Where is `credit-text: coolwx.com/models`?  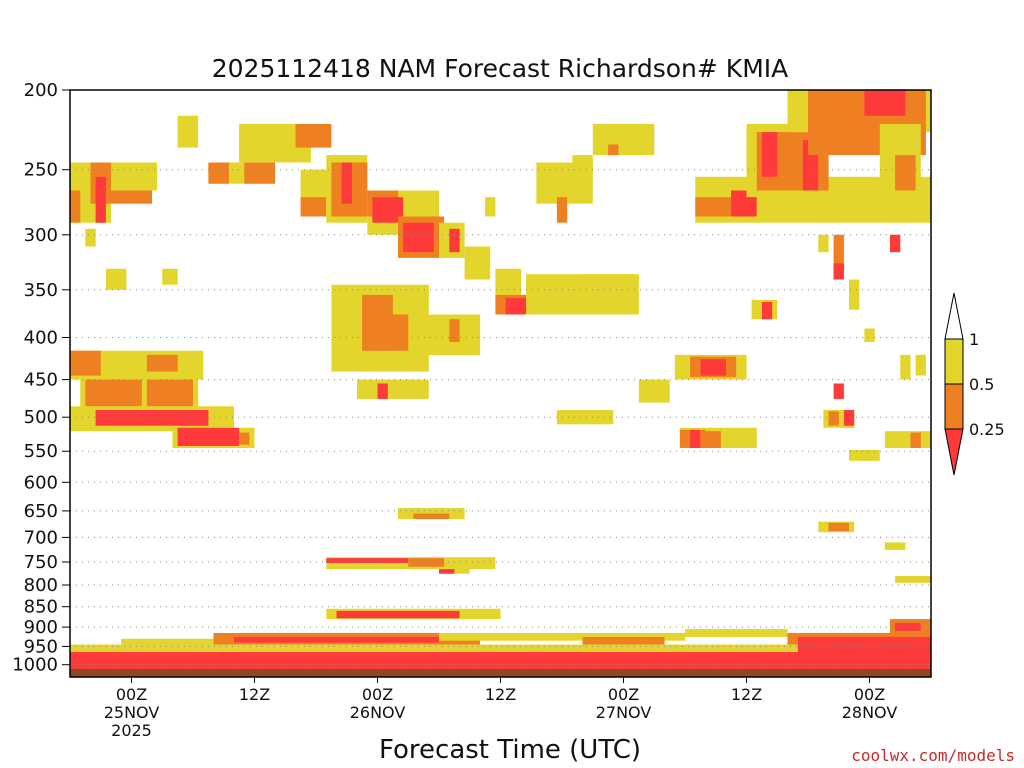 credit-text: coolwx.com/models is located at coordinates (933, 755).